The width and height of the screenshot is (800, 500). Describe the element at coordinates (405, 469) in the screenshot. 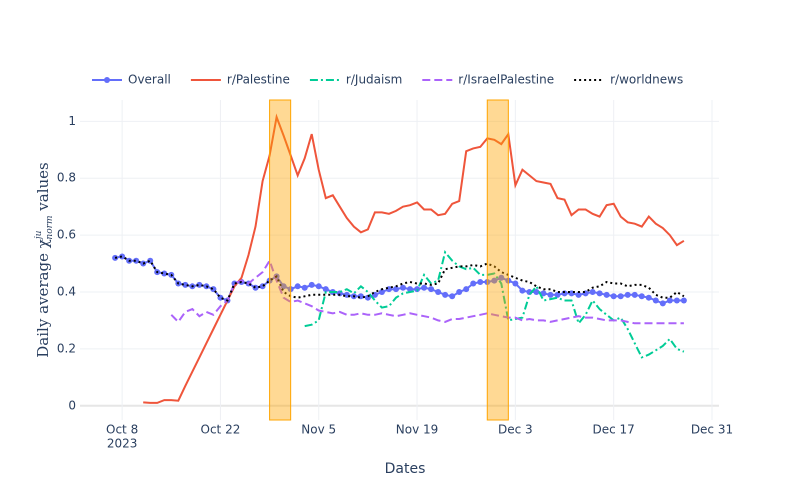

I see `x-axis-label: Dates` at that location.